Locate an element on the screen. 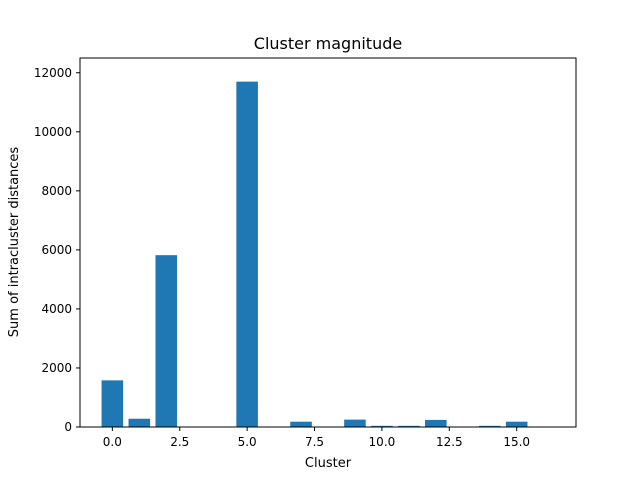 This screenshot has width=640, height=480. x-axis-ticks: 0.0 2.5 5.0 7.5 10.0 12.5 15.0 is located at coordinates (316, 438).